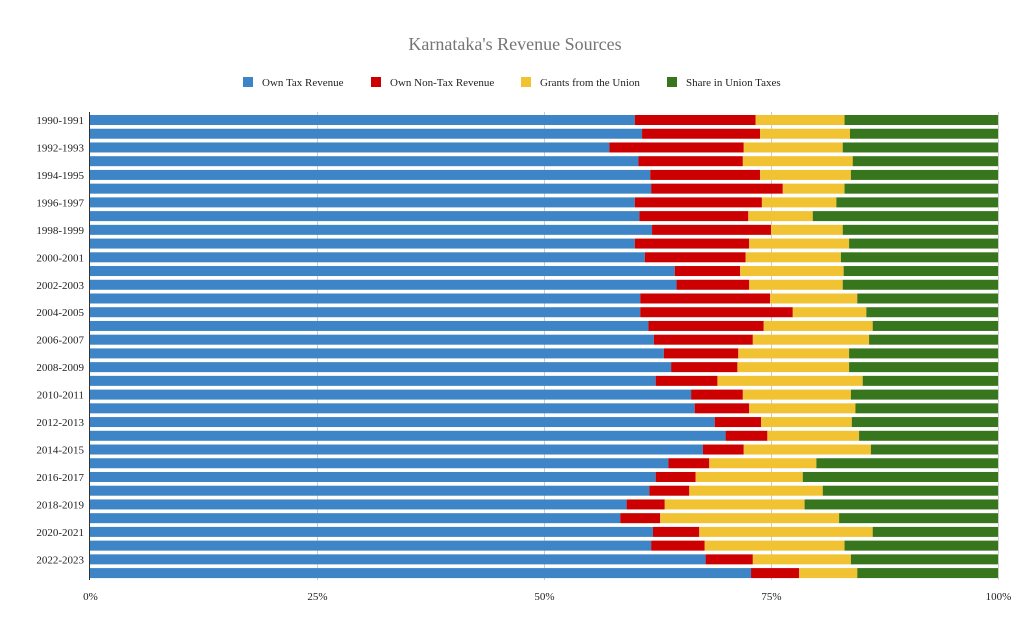 Image resolution: width=1031 pixels, height=635 pixels. Describe the element at coordinates (763, 463) in the screenshot. I see `bar-grants-from-the-union-2015-2016` at that location.